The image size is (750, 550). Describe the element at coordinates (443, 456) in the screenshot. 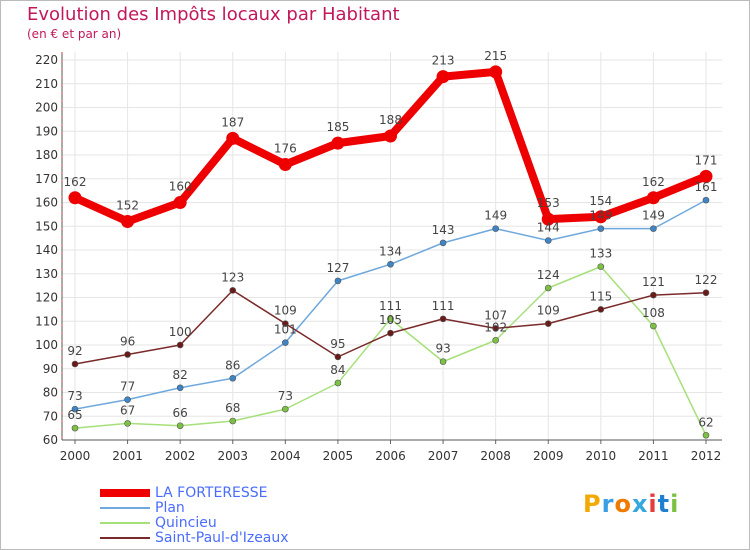

I see `x-tick-label: 2007` at that location.